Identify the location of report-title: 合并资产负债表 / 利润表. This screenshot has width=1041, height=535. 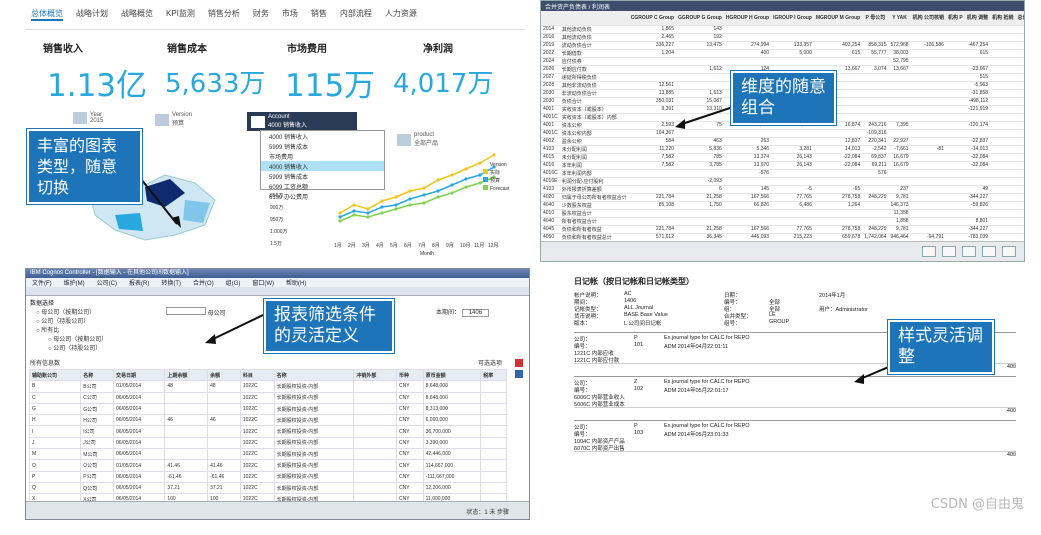
(782, 6).